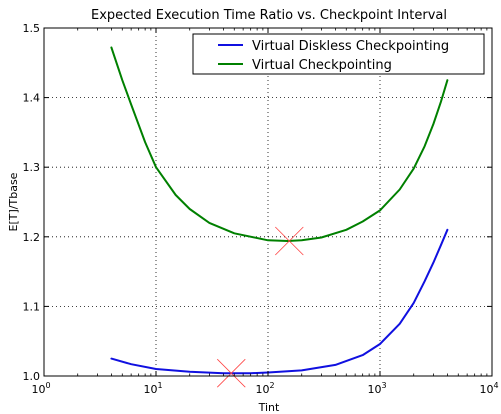  Describe the element at coordinates (269, 407) in the screenshot. I see `x-axis-label: Tint` at that location.